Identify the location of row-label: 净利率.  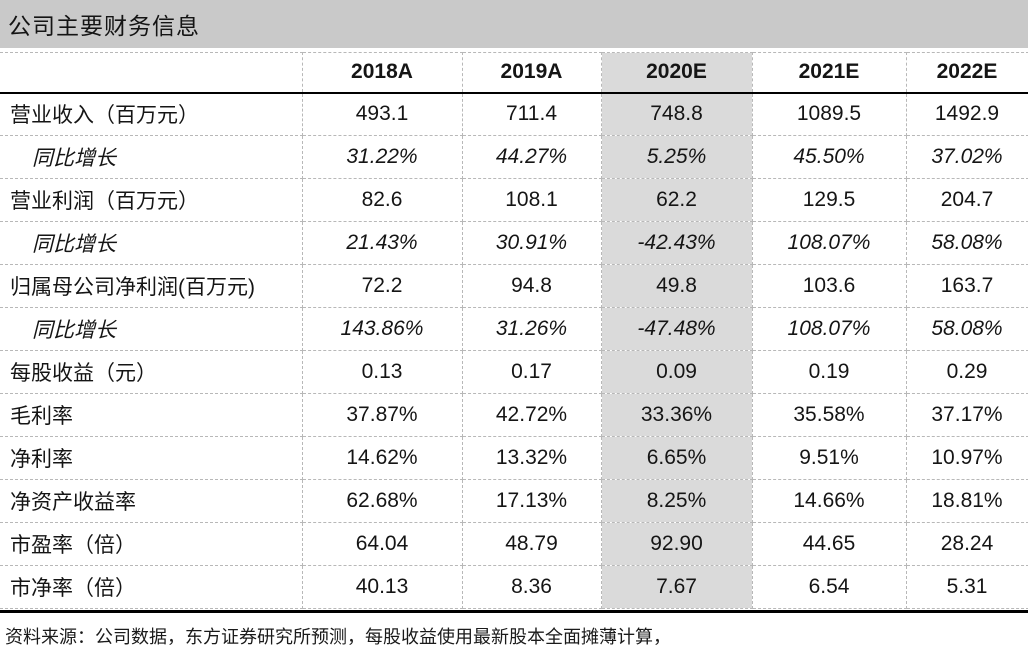
(151, 458).